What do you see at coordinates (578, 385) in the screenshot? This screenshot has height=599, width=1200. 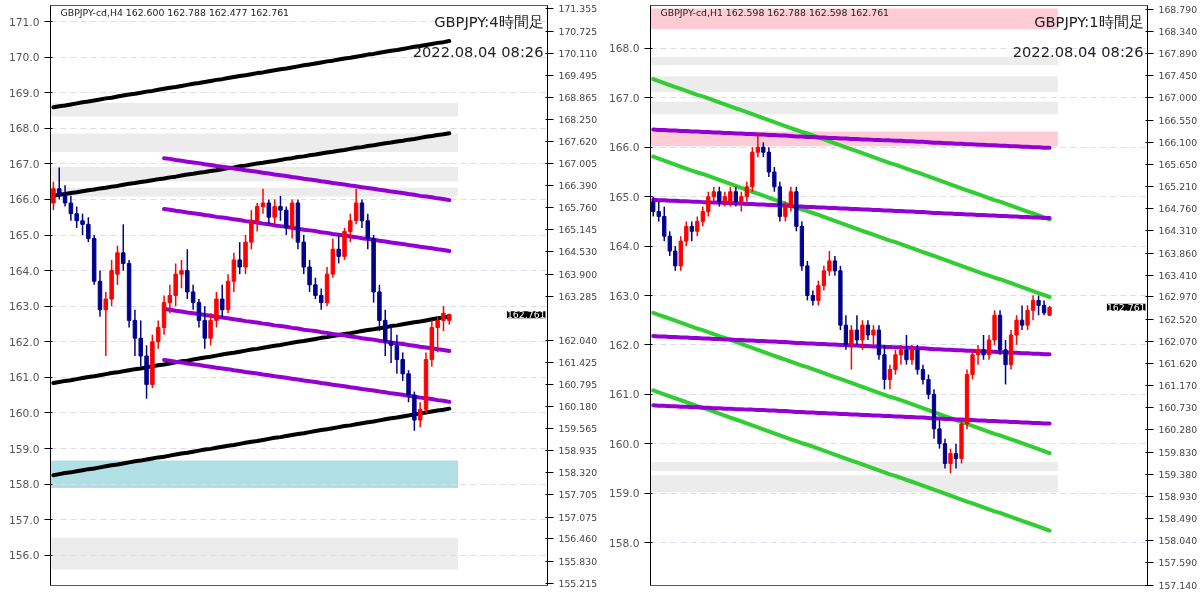 I see `y2-tick-label: 160.795` at bounding box center [578, 385].